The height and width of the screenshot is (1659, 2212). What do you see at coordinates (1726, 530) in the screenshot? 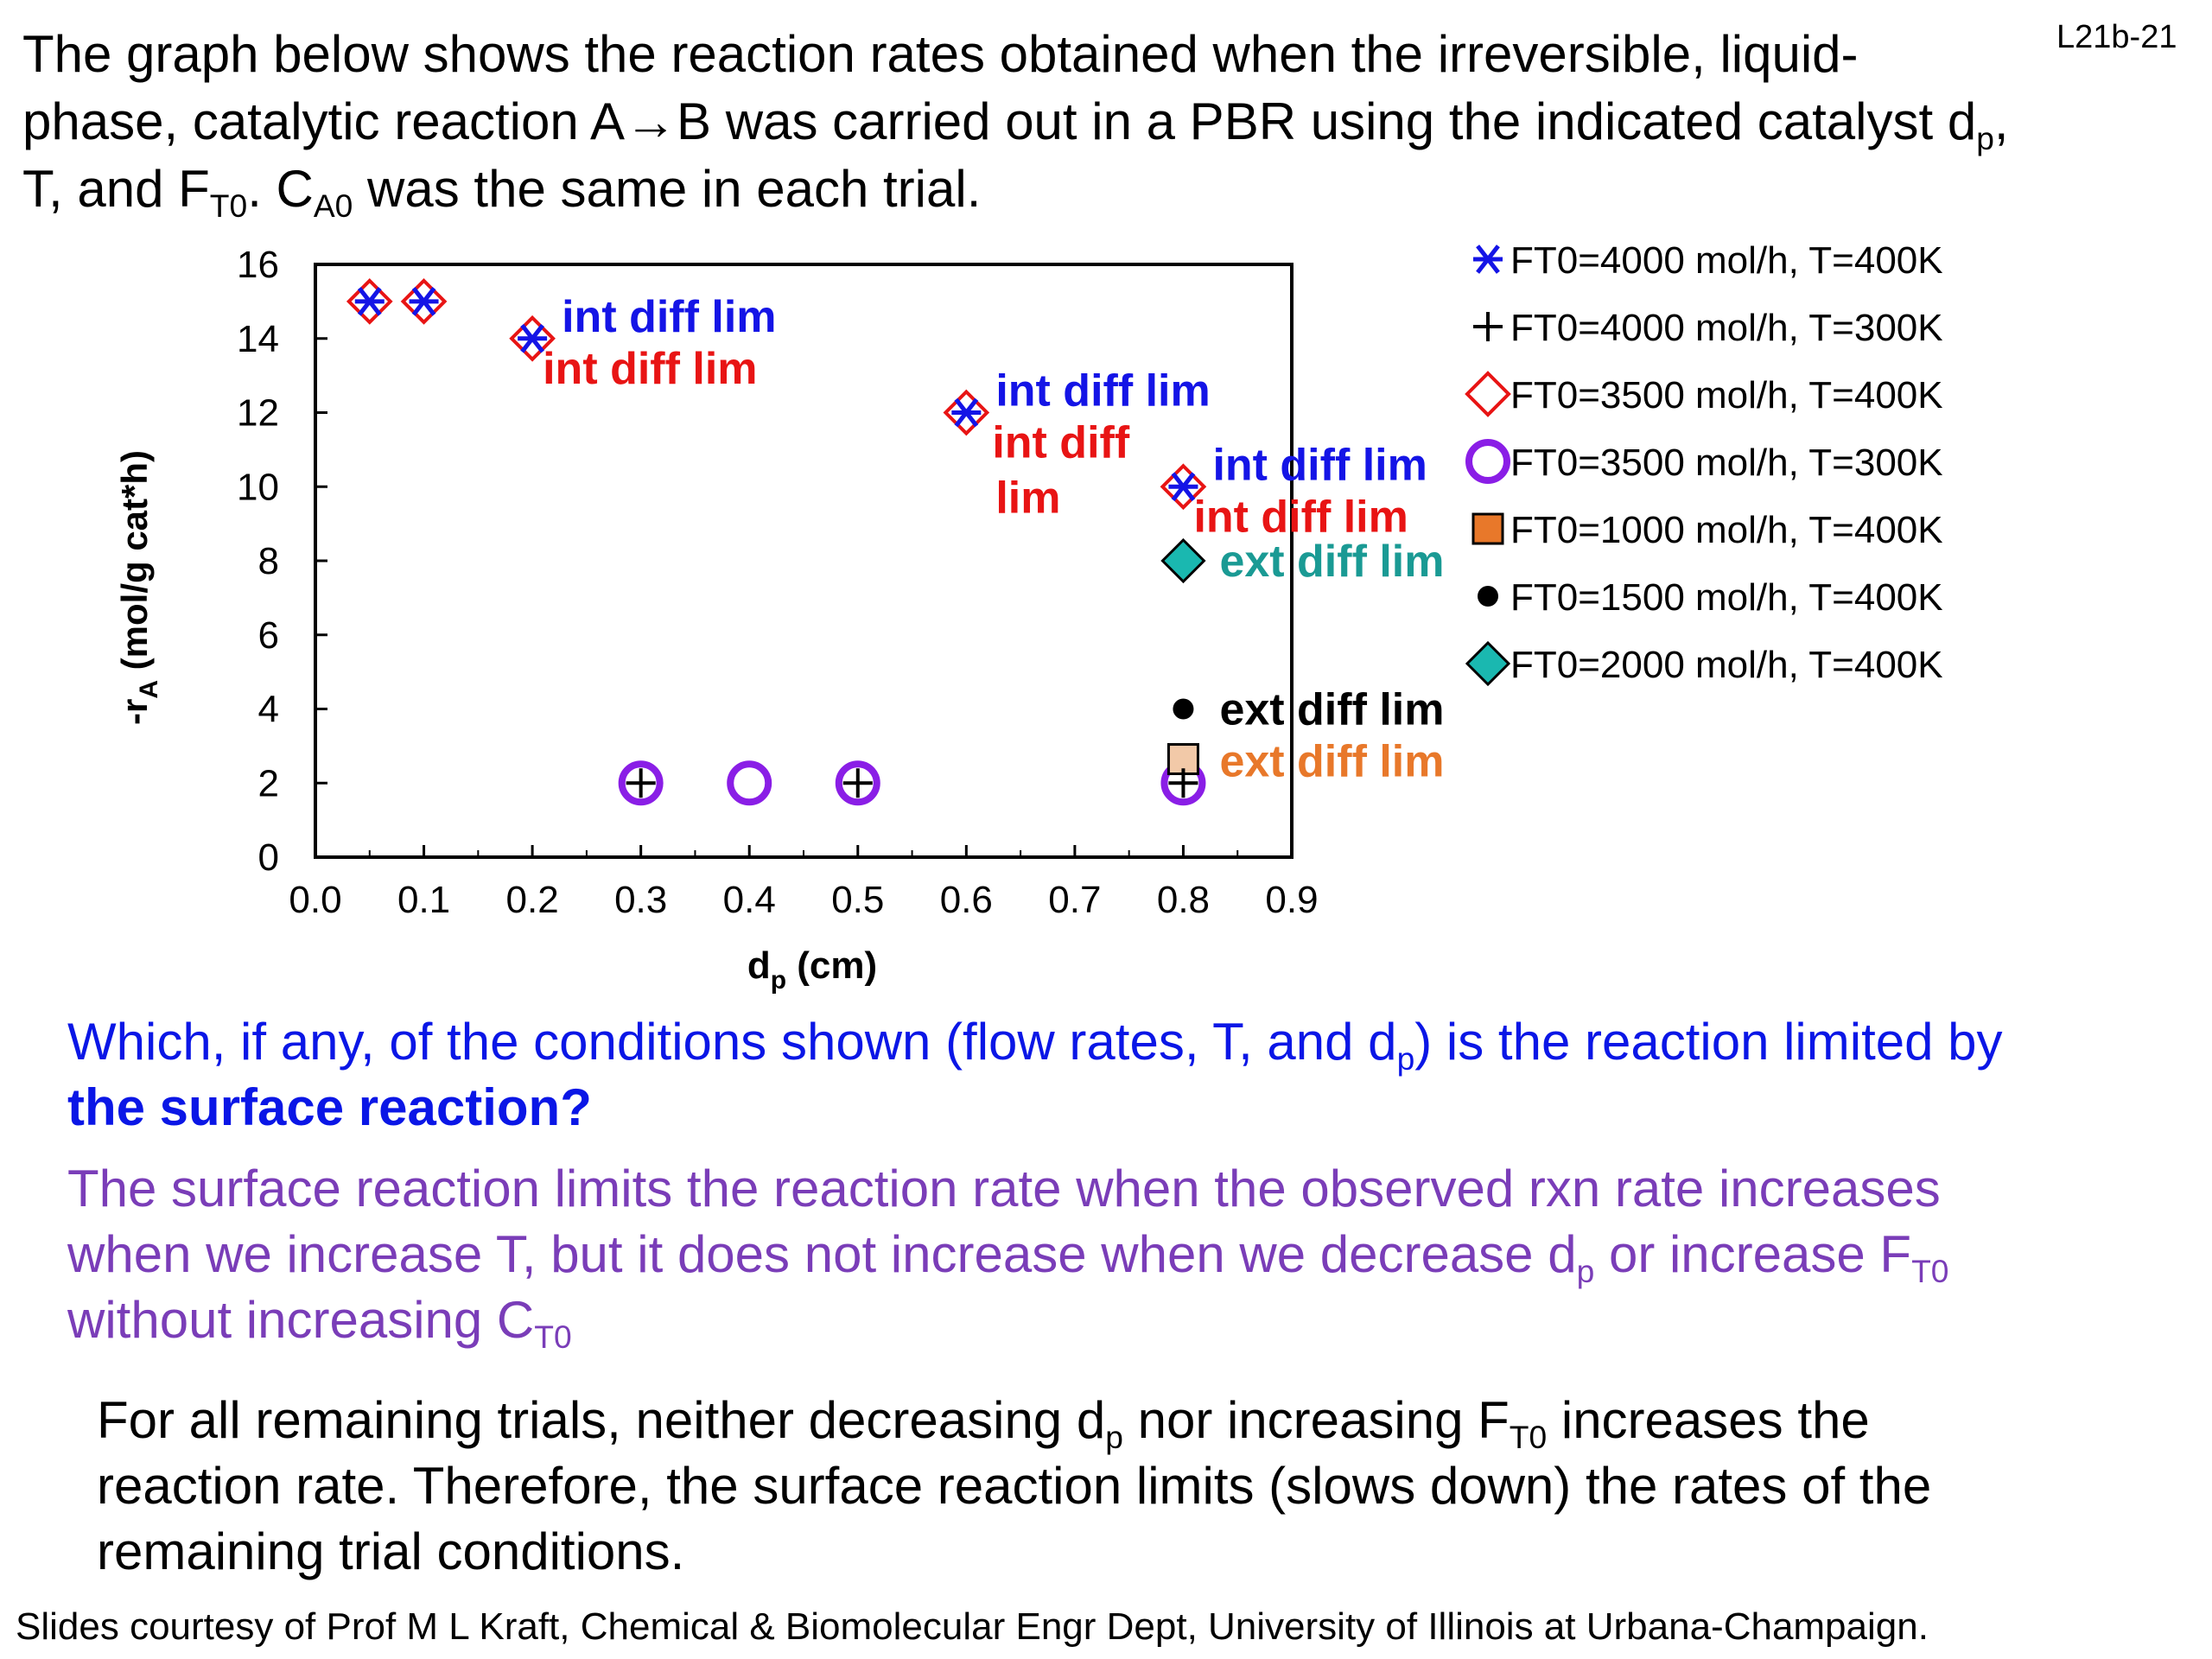
I see `legend-label: FT0=1000 mol/h, T=400K` at bounding box center [1726, 530].